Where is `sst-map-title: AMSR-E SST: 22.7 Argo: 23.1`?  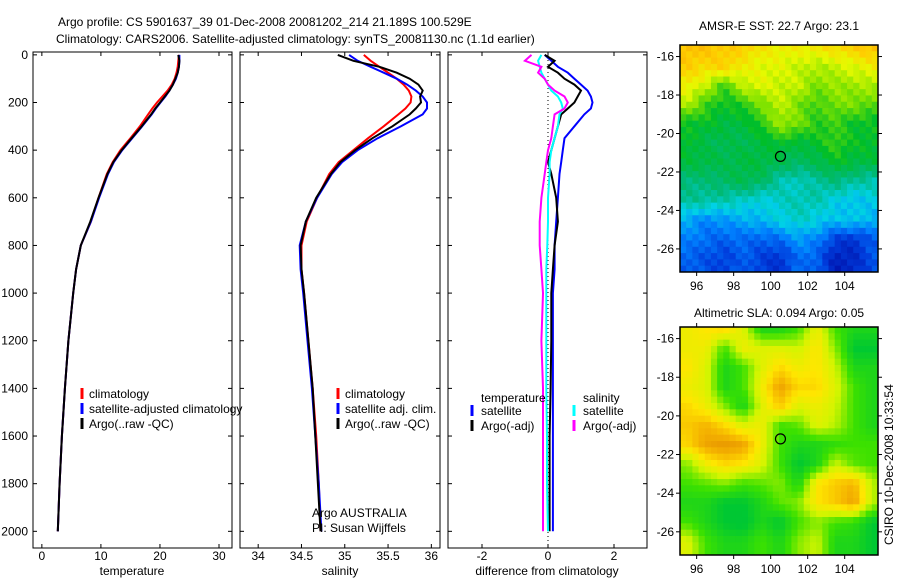 sst-map-title: AMSR-E SST: 22.7 Argo: 23.1 is located at coordinates (779, 26).